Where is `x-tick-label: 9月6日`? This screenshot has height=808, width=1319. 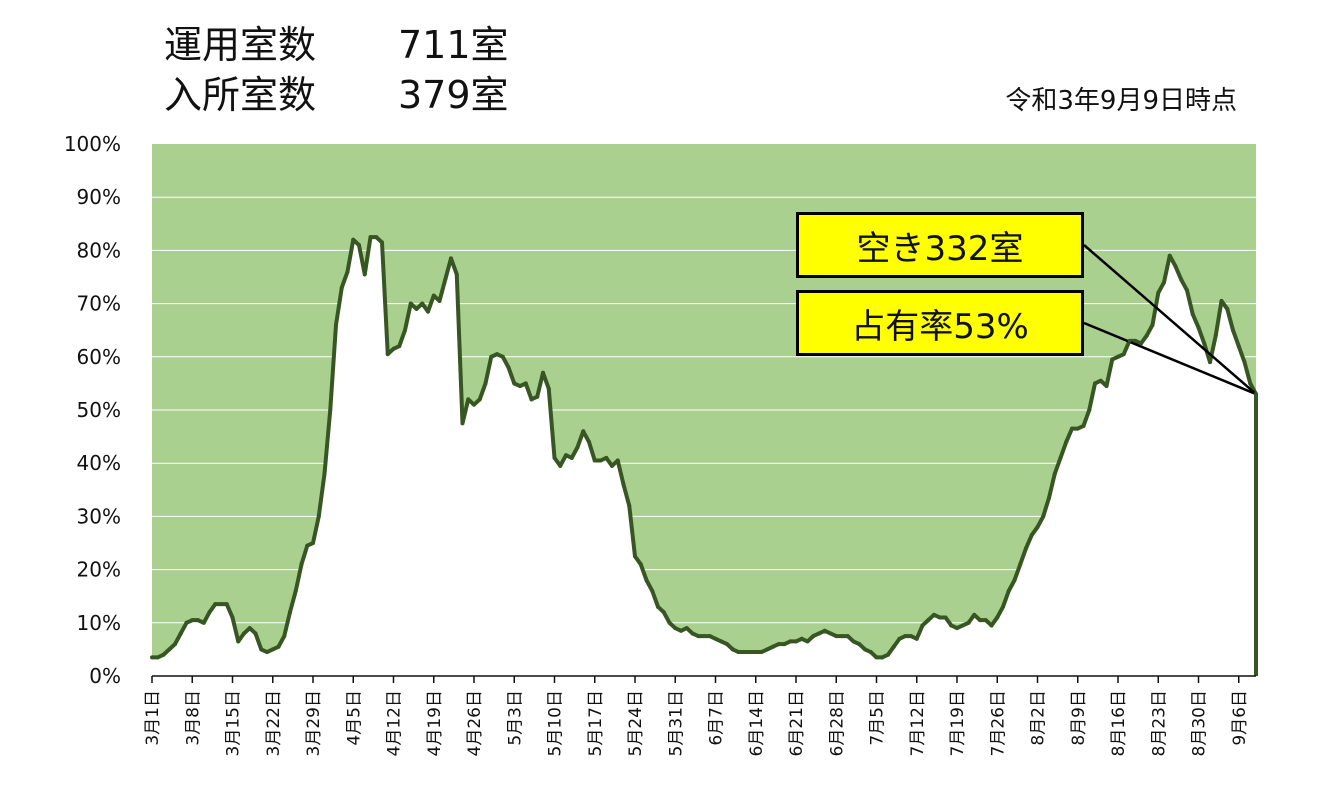
x-tick-label: 9月6日 is located at coordinates (1240, 718).